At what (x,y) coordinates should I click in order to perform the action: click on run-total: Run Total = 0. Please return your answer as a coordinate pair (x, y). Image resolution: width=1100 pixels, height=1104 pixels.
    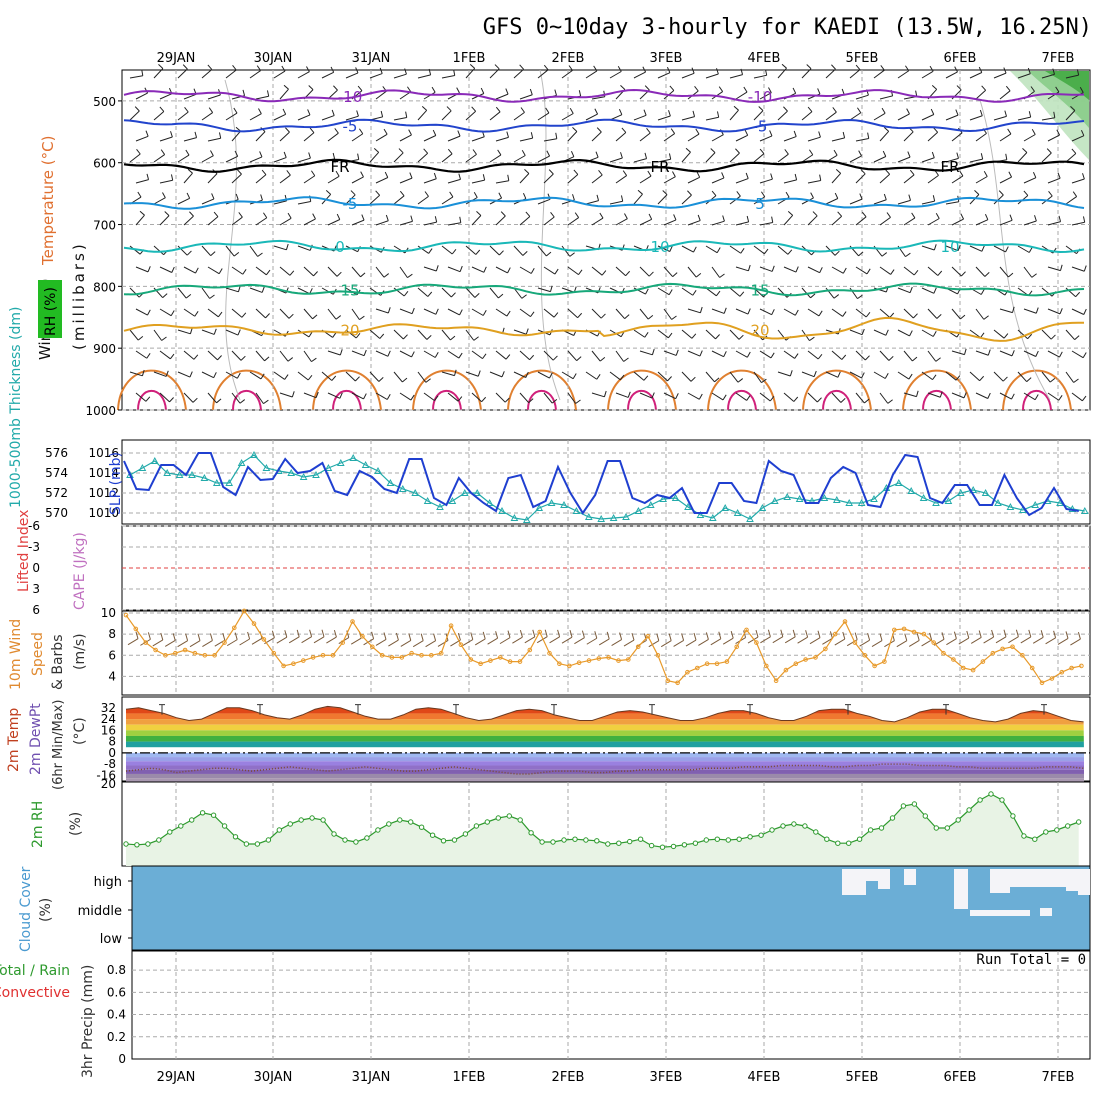
    Looking at the image, I should click on (1031, 960).